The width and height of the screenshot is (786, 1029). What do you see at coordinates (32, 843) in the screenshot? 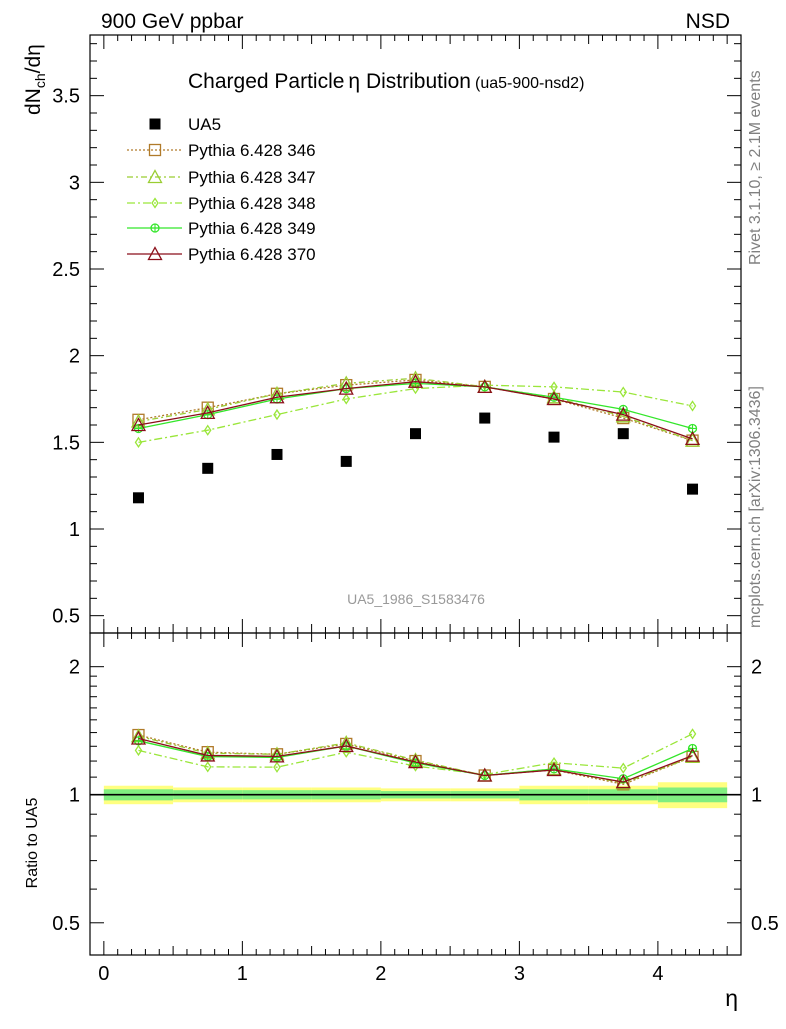
I see `ratio-y-label: Ratio to UA5` at bounding box center [32, 843].